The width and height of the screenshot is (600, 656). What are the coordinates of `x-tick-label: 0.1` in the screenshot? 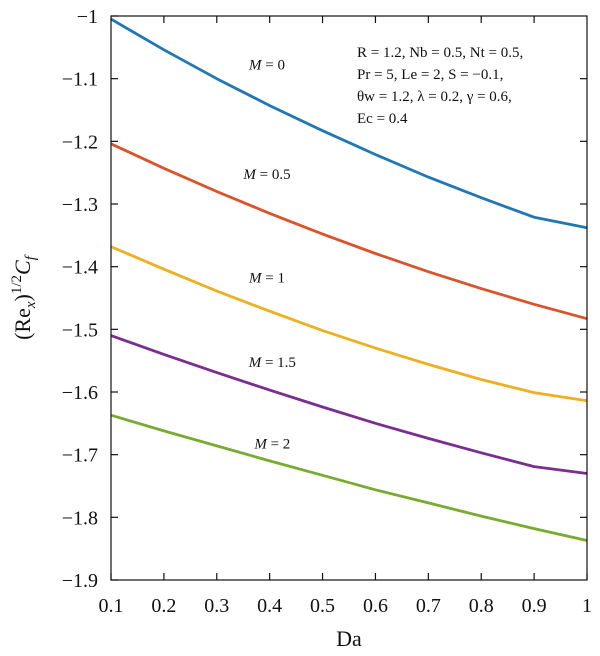 It's located at (111, 606).